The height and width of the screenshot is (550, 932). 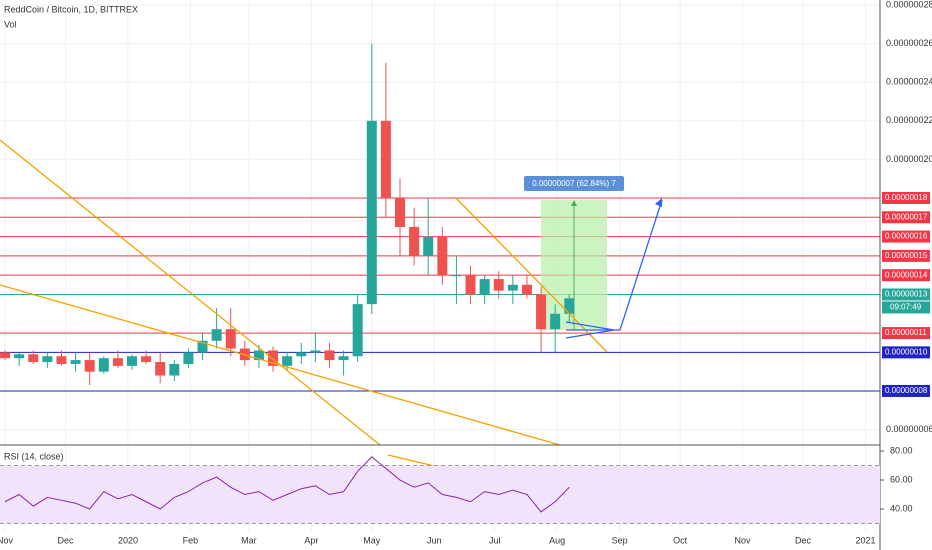 What do you see at coordinates (614, 265) in the screenshot?
I see `projection-arrow` at bounding box center [614, 265].